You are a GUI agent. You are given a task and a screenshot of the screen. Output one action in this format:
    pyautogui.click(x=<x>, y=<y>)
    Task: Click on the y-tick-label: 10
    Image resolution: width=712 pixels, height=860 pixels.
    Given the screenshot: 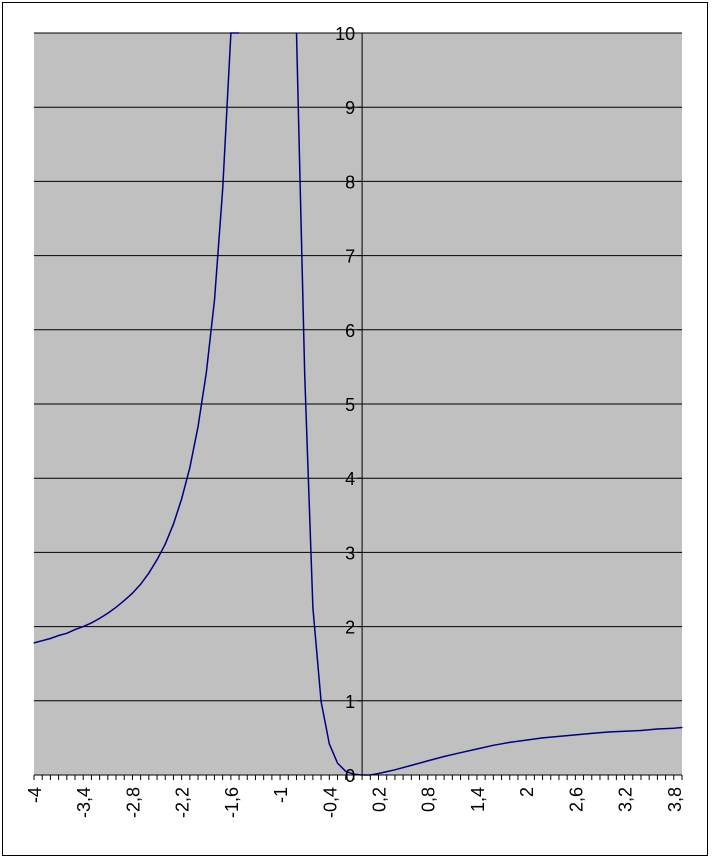 What is the action you would take?
    pyautogui.click(x=345, y=34)
    